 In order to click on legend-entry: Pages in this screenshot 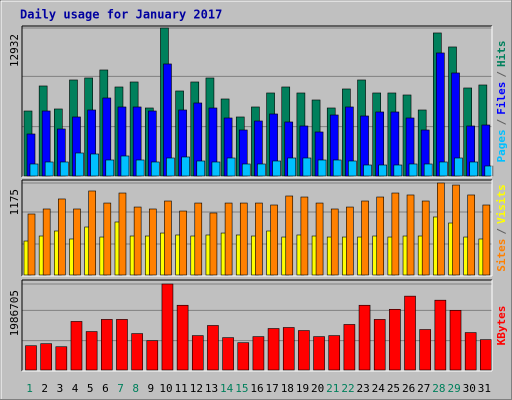, I will do `click(501, 145)`.